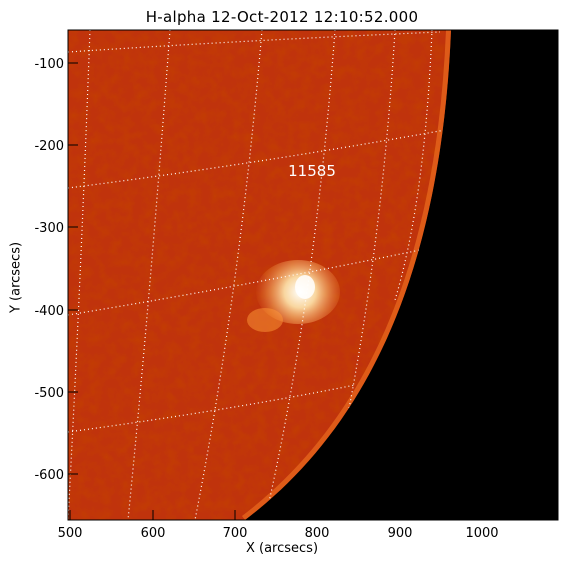 Image resolution: width=564 pixels, height=564 pixels. I want to click on x-tick-label: 700, so click(235, 533).